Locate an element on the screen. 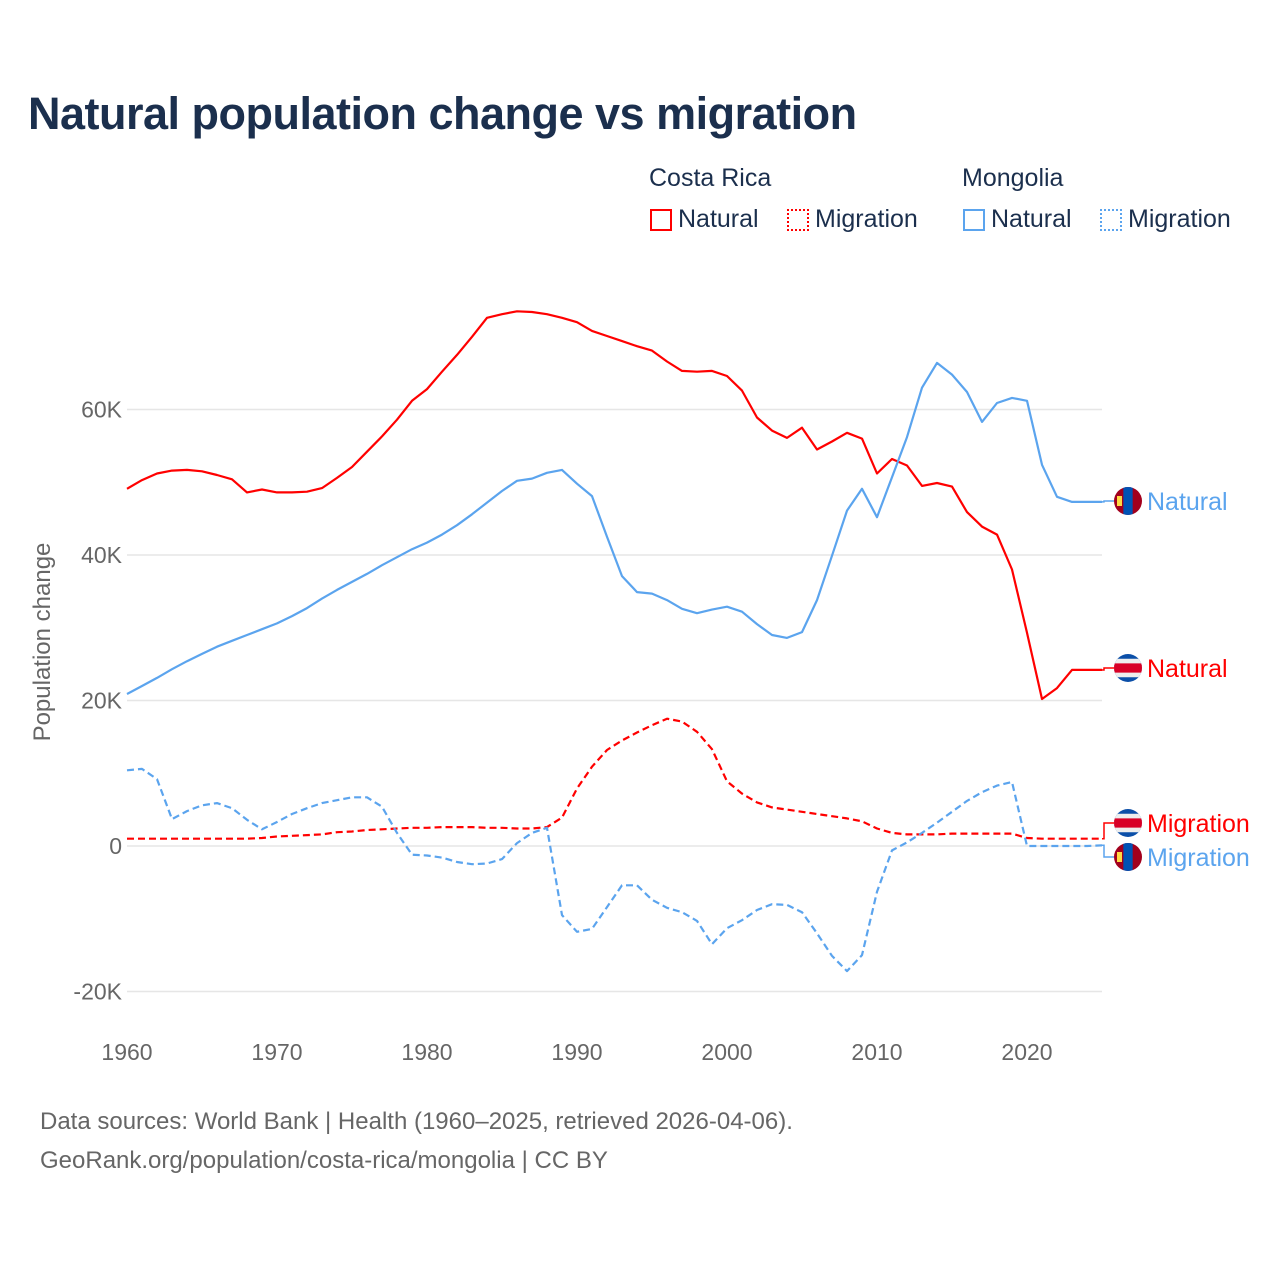 The height and width of the screenshot is (1280, 1280). legend-country-mongolia: Mongolia is located at coordinates (1013, 178).